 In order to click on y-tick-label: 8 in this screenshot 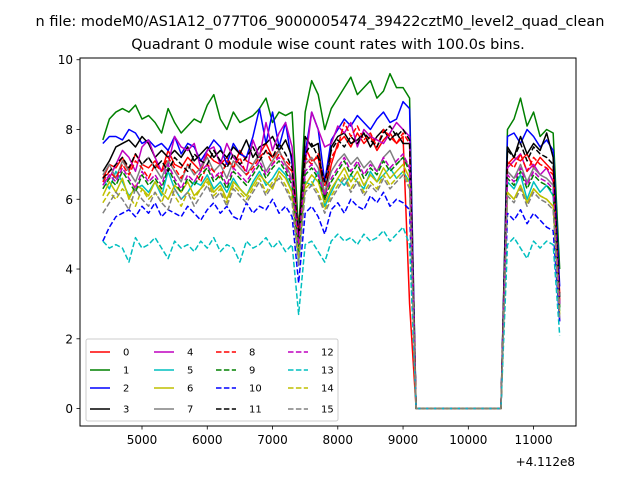, I will do `click(69, 130)`.